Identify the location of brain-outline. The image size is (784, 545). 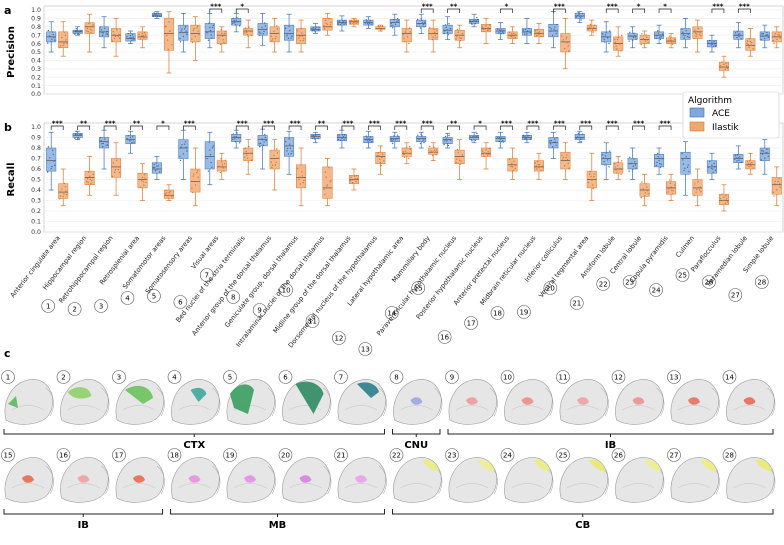
(473, 480).